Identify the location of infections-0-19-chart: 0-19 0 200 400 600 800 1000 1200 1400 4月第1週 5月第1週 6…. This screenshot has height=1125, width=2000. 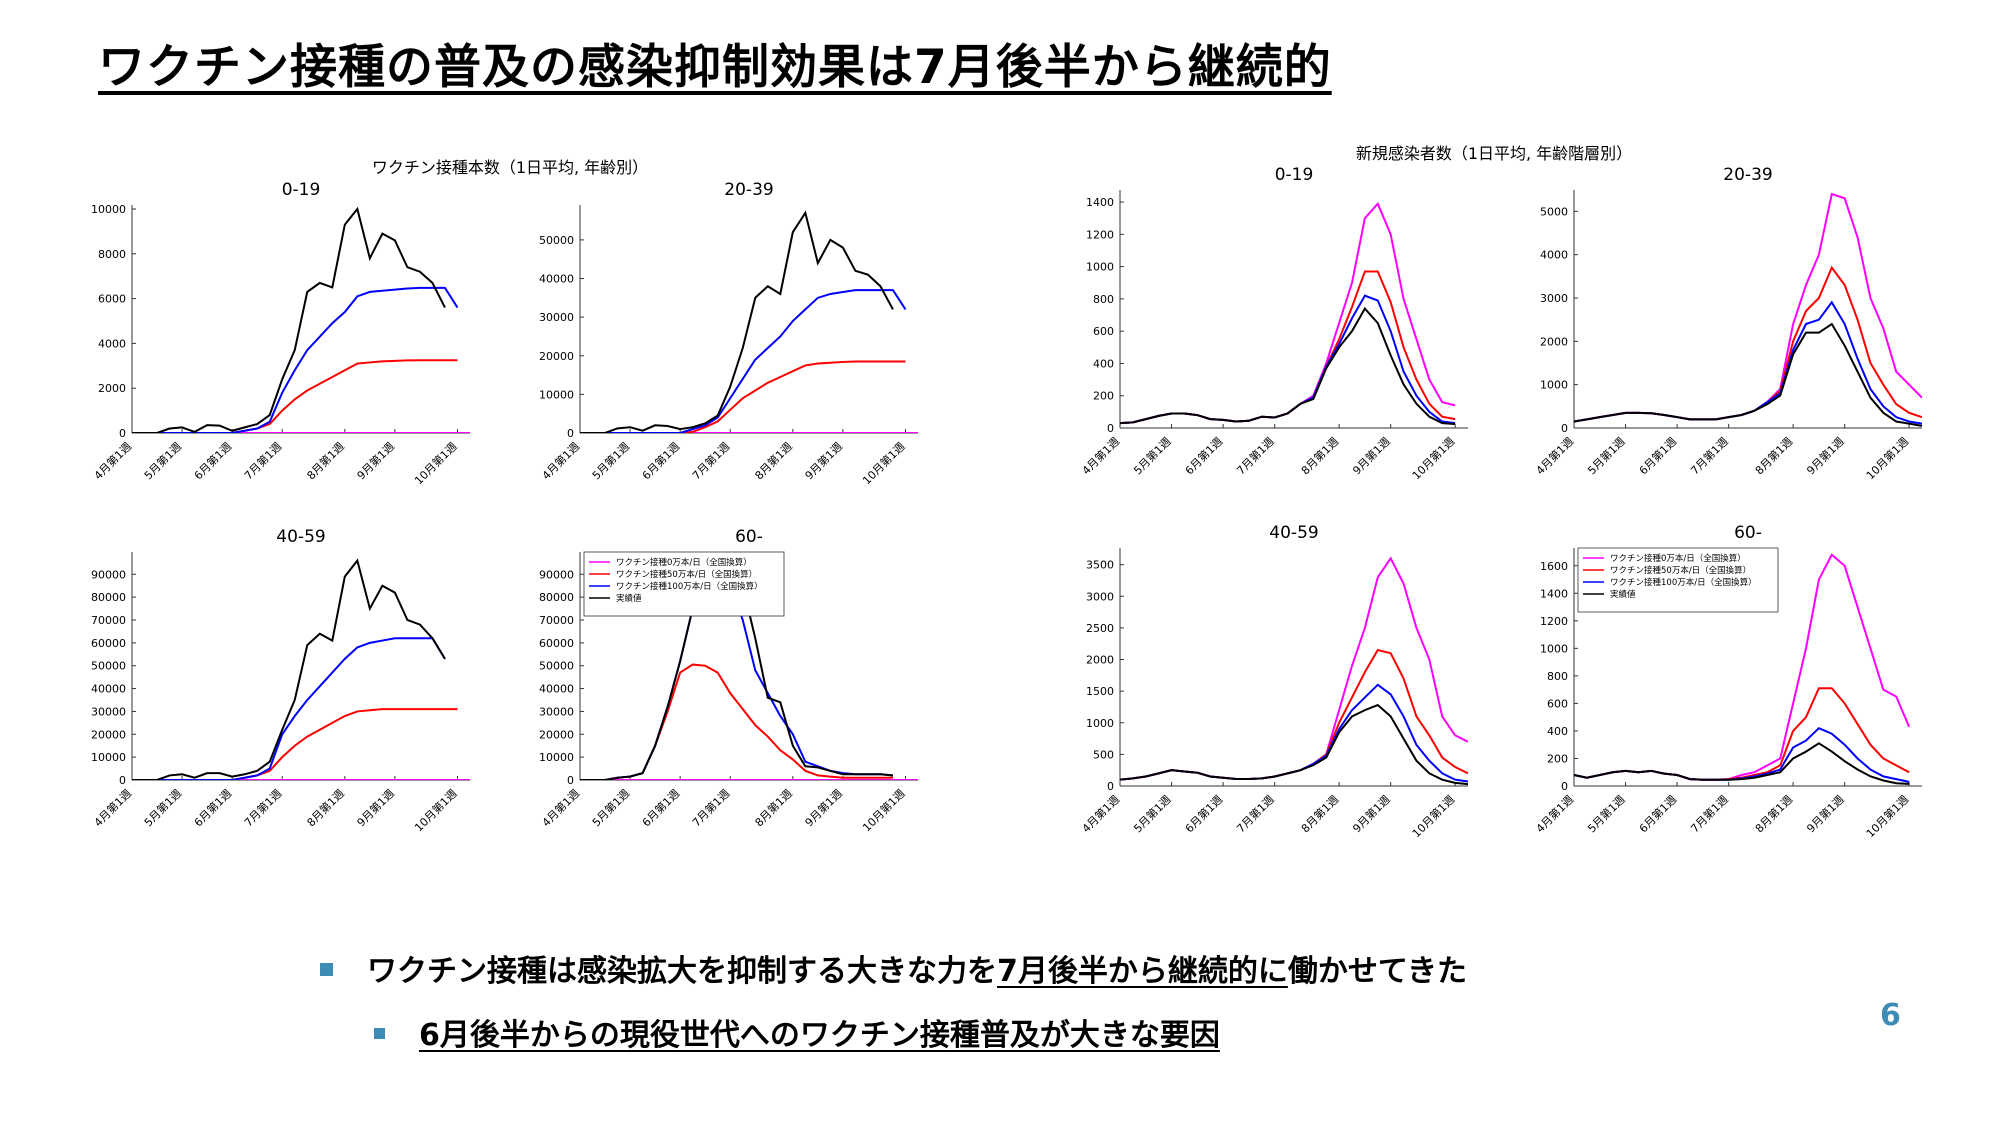
(1273, 323).